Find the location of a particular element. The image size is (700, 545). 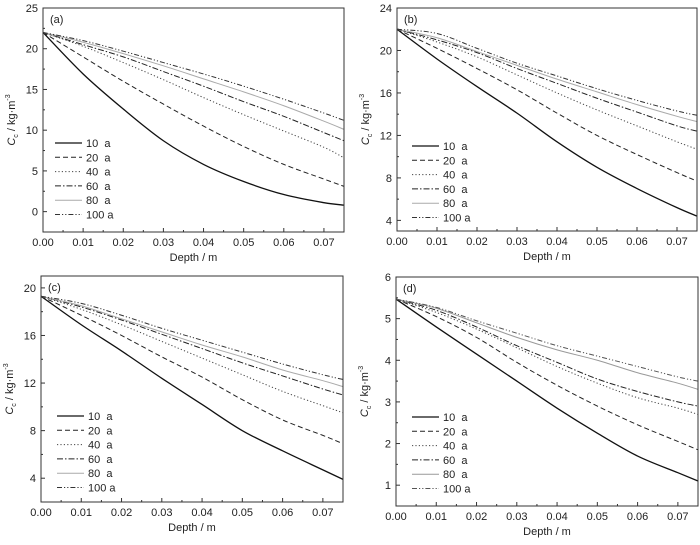

y-tick-label: 25 is located at coordinates (32, 9).